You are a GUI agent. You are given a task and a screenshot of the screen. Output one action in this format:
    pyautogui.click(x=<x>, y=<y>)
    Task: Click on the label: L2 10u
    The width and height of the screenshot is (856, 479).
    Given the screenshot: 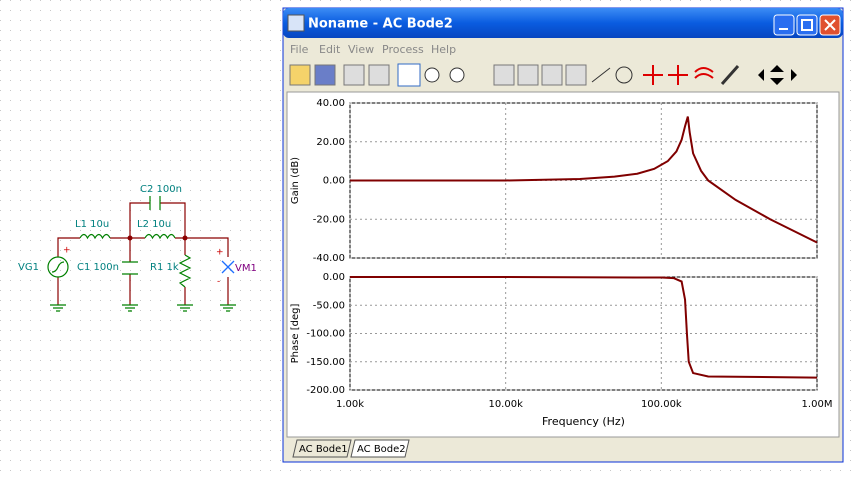 What is the action you would take?
    pyautogui.click(x=154, y=224)
    